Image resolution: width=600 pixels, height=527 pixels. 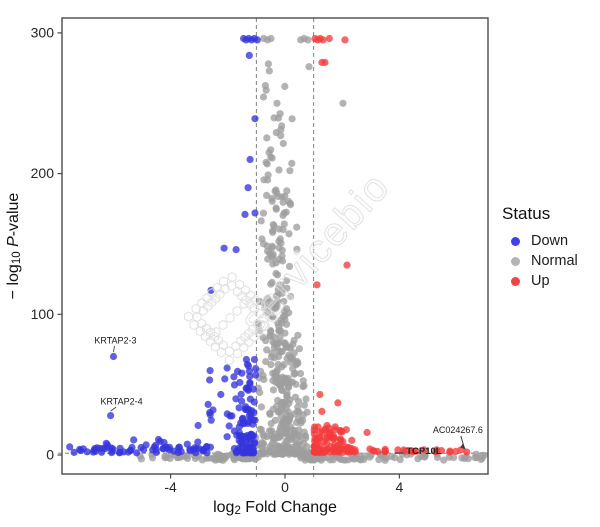 I want to click on legend-label-down: Down, so click(x=550, y=241).